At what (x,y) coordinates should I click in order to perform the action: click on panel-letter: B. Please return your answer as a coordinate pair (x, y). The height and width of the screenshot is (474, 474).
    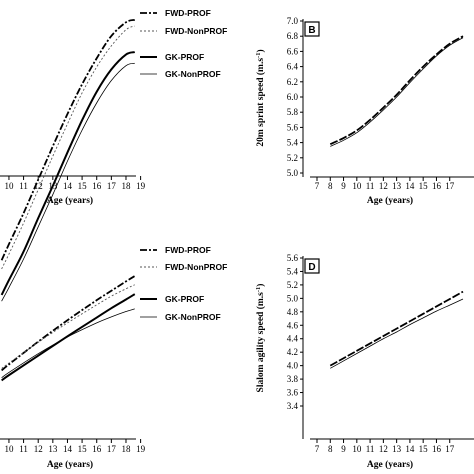
    Looking at the image, I should click on (311, 30).